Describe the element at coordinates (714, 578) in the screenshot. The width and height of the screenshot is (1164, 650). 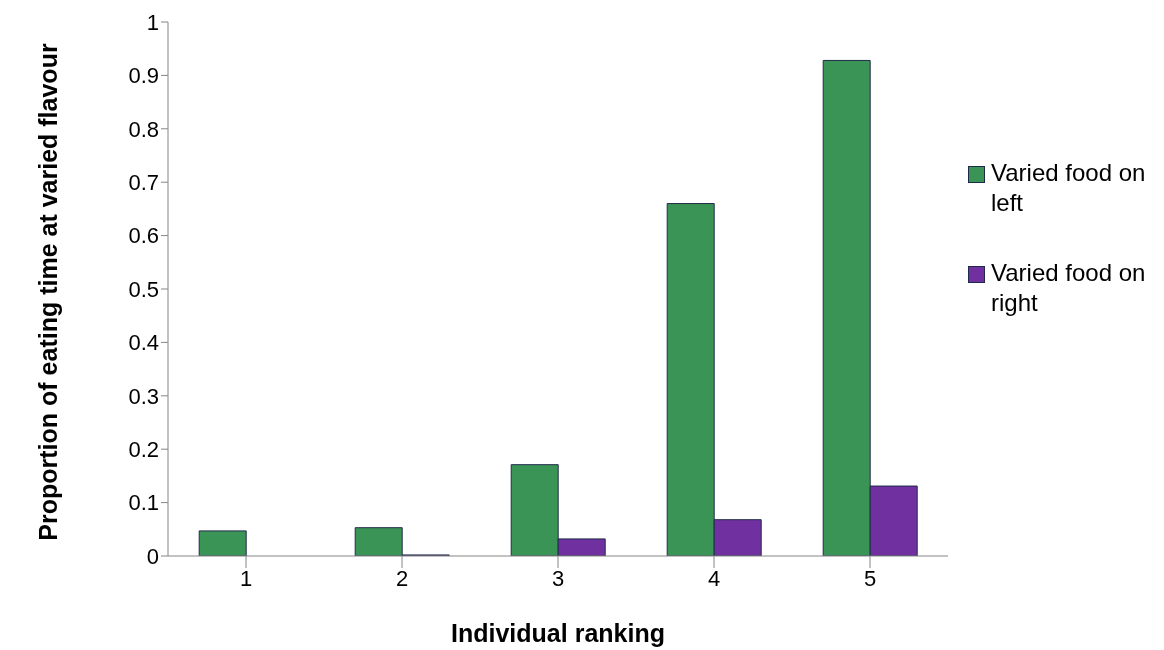
I see `x-tick-label: 4` at that location.